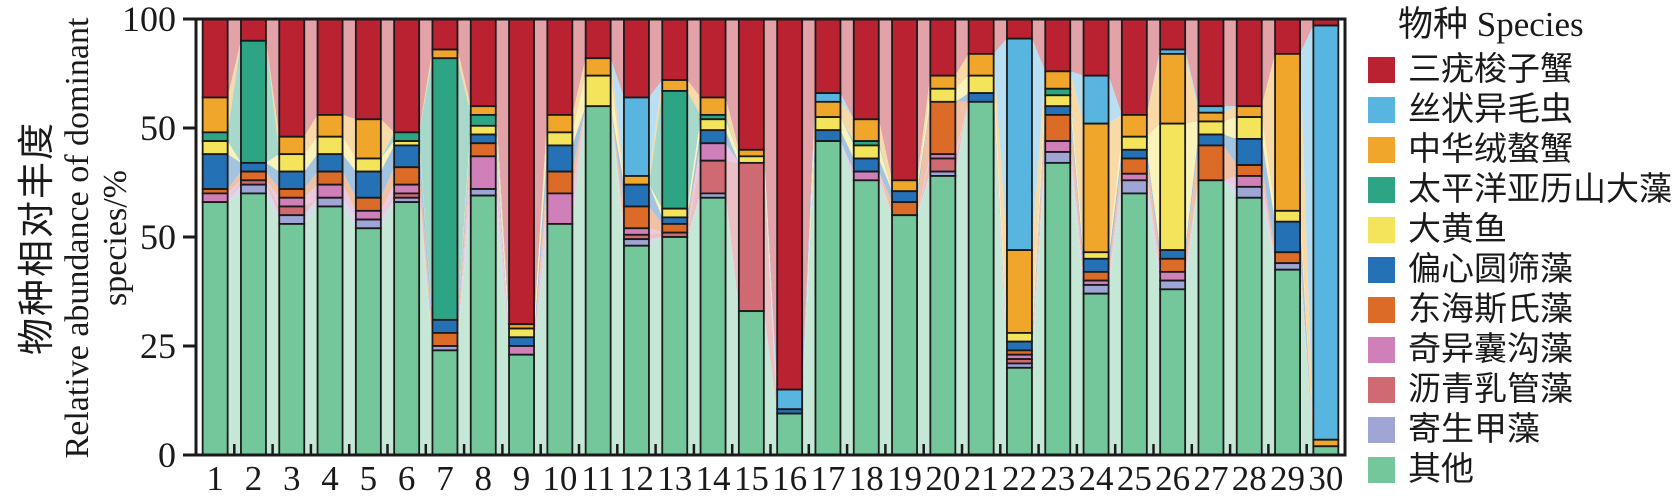 The width and height of the screenshot is (1673, 496). Describe the element at coordinates (866, 477) in the screenshot. I see `x-tick-label: 18` at that location.